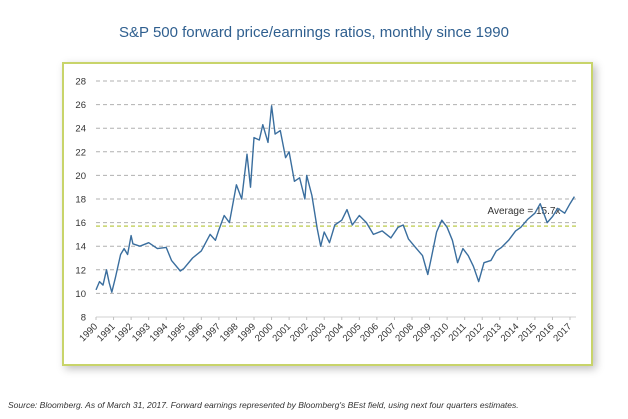 The height and width of the screenshot is (419, 628). What do you see at coordinates (80, 129) in the screenshot?
I see `y-tick-label: 24` at bounding box center [80, 129].